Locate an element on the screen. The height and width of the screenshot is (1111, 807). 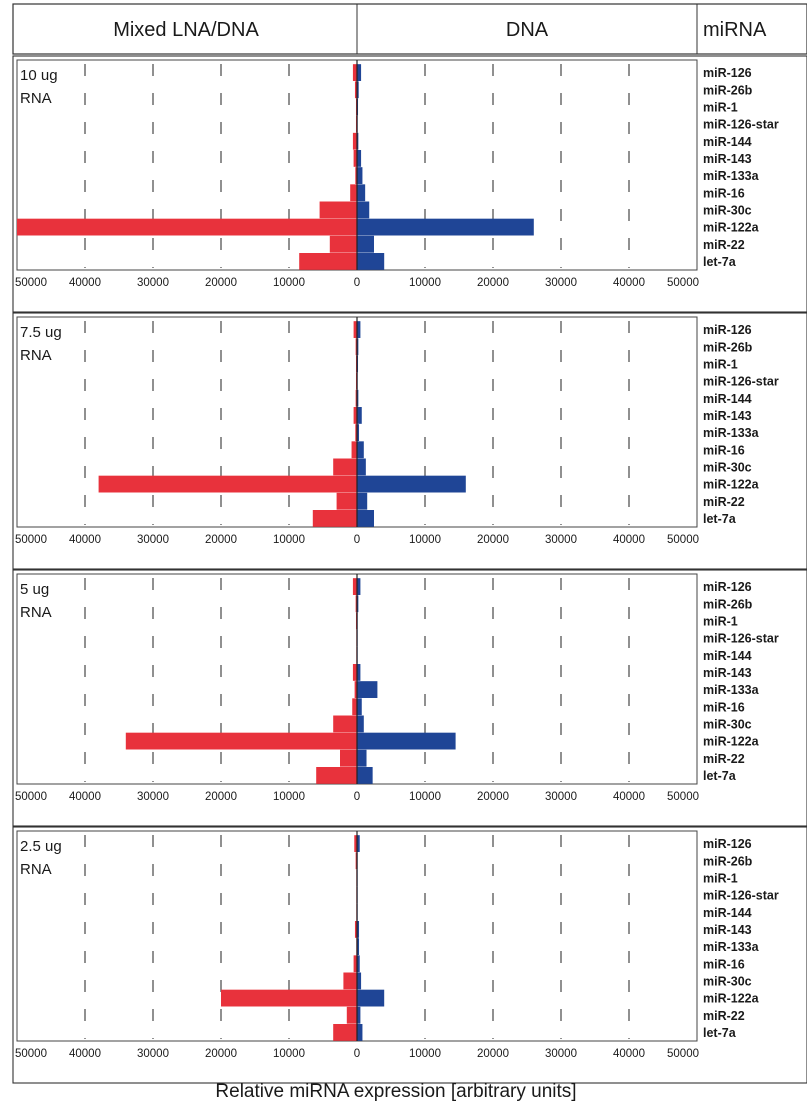
mirna-label: miR-30c is located at coordinates (727, 724).